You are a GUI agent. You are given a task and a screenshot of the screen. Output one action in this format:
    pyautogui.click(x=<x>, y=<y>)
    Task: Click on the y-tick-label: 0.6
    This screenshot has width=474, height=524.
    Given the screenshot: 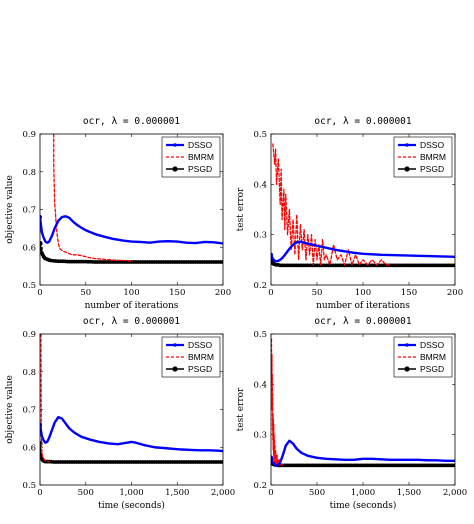 What is the action you would take?
    pyautogui.click(x=29, y=248)
    